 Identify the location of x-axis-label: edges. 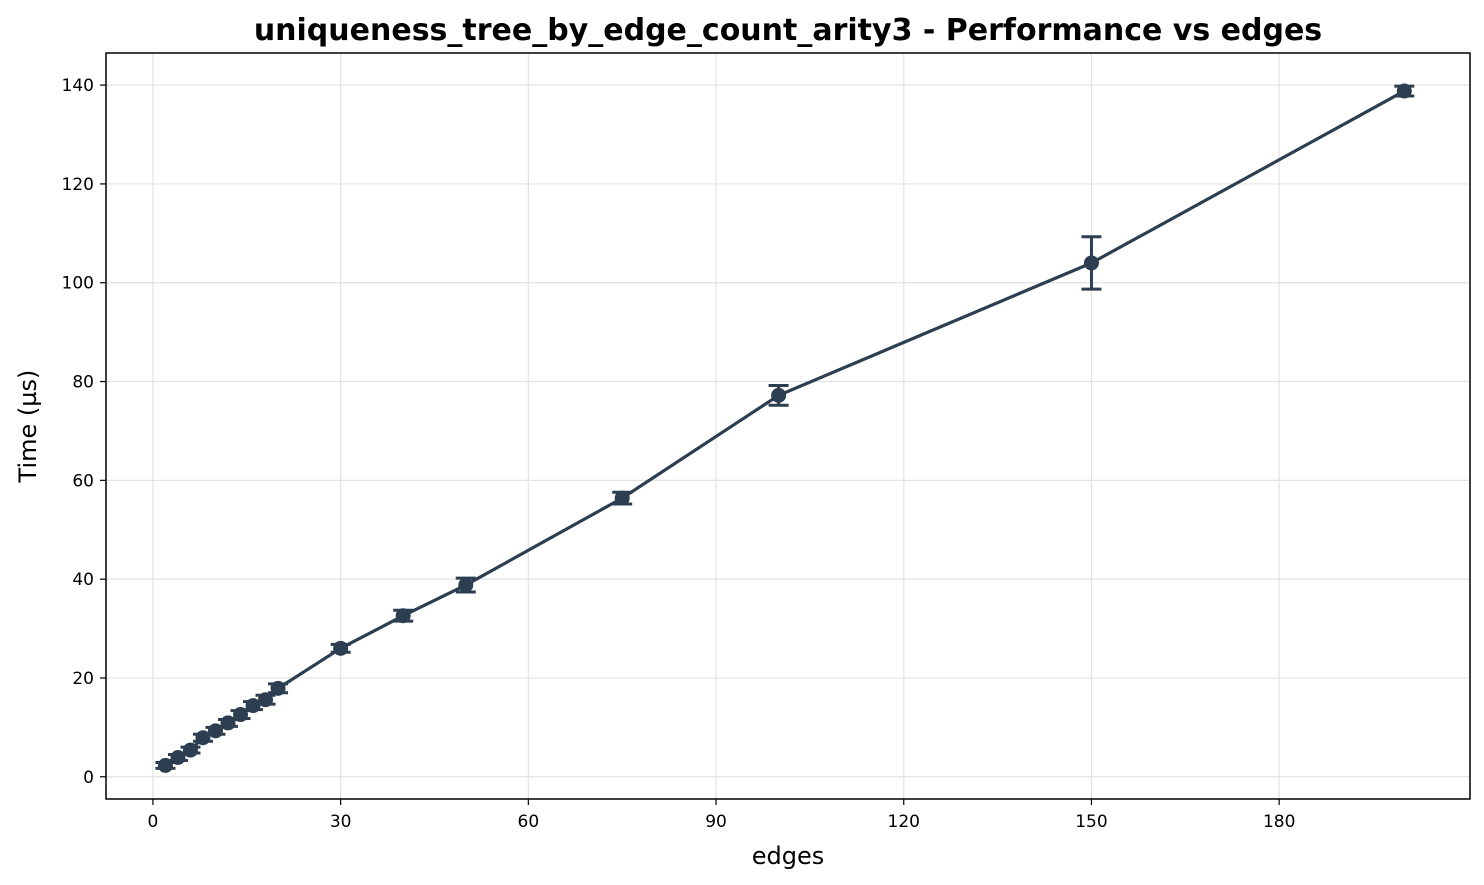
(788, 856).